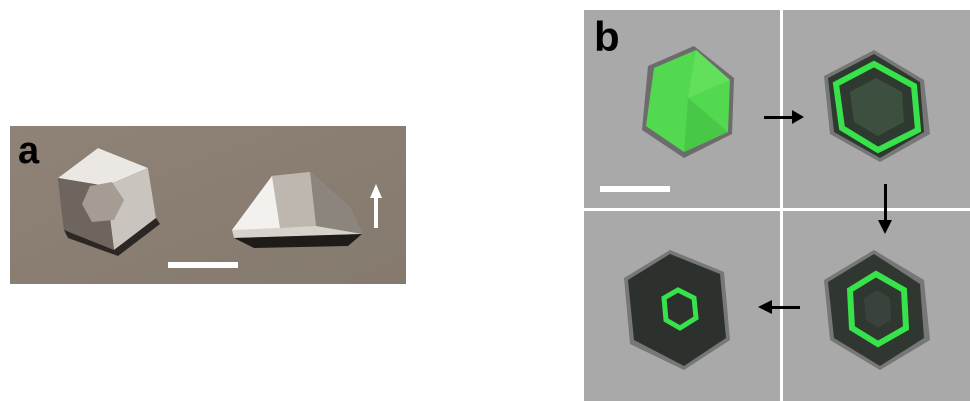 The height and width of the screenshot is (401, 970). Describe the element at coordinates (784, 117) in the screenshot. I see `arrow-right-icon` at that location.